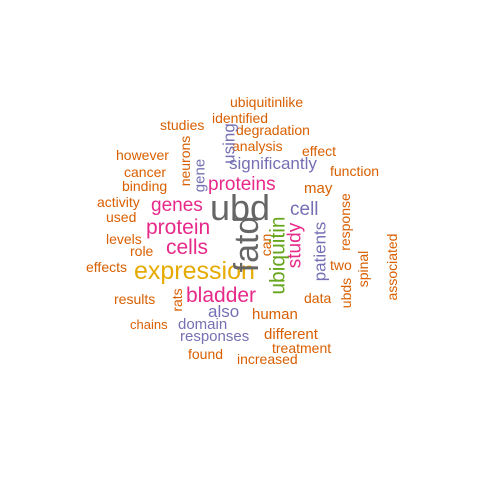 The image size is (480, 480). What do you see at coordinates (355, 171) in the screenshot?
I see `word-function: function` at bounding box center [355, 171].